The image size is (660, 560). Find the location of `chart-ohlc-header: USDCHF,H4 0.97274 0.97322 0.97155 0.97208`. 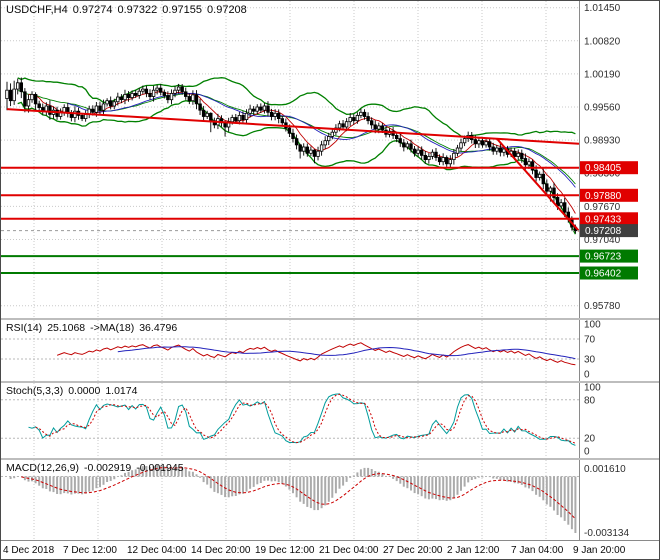

chart-ohlc-header: USDCHF,H4 0.97274 0.97322 0.97155 0.97208 is located at coordinates (129, 10).